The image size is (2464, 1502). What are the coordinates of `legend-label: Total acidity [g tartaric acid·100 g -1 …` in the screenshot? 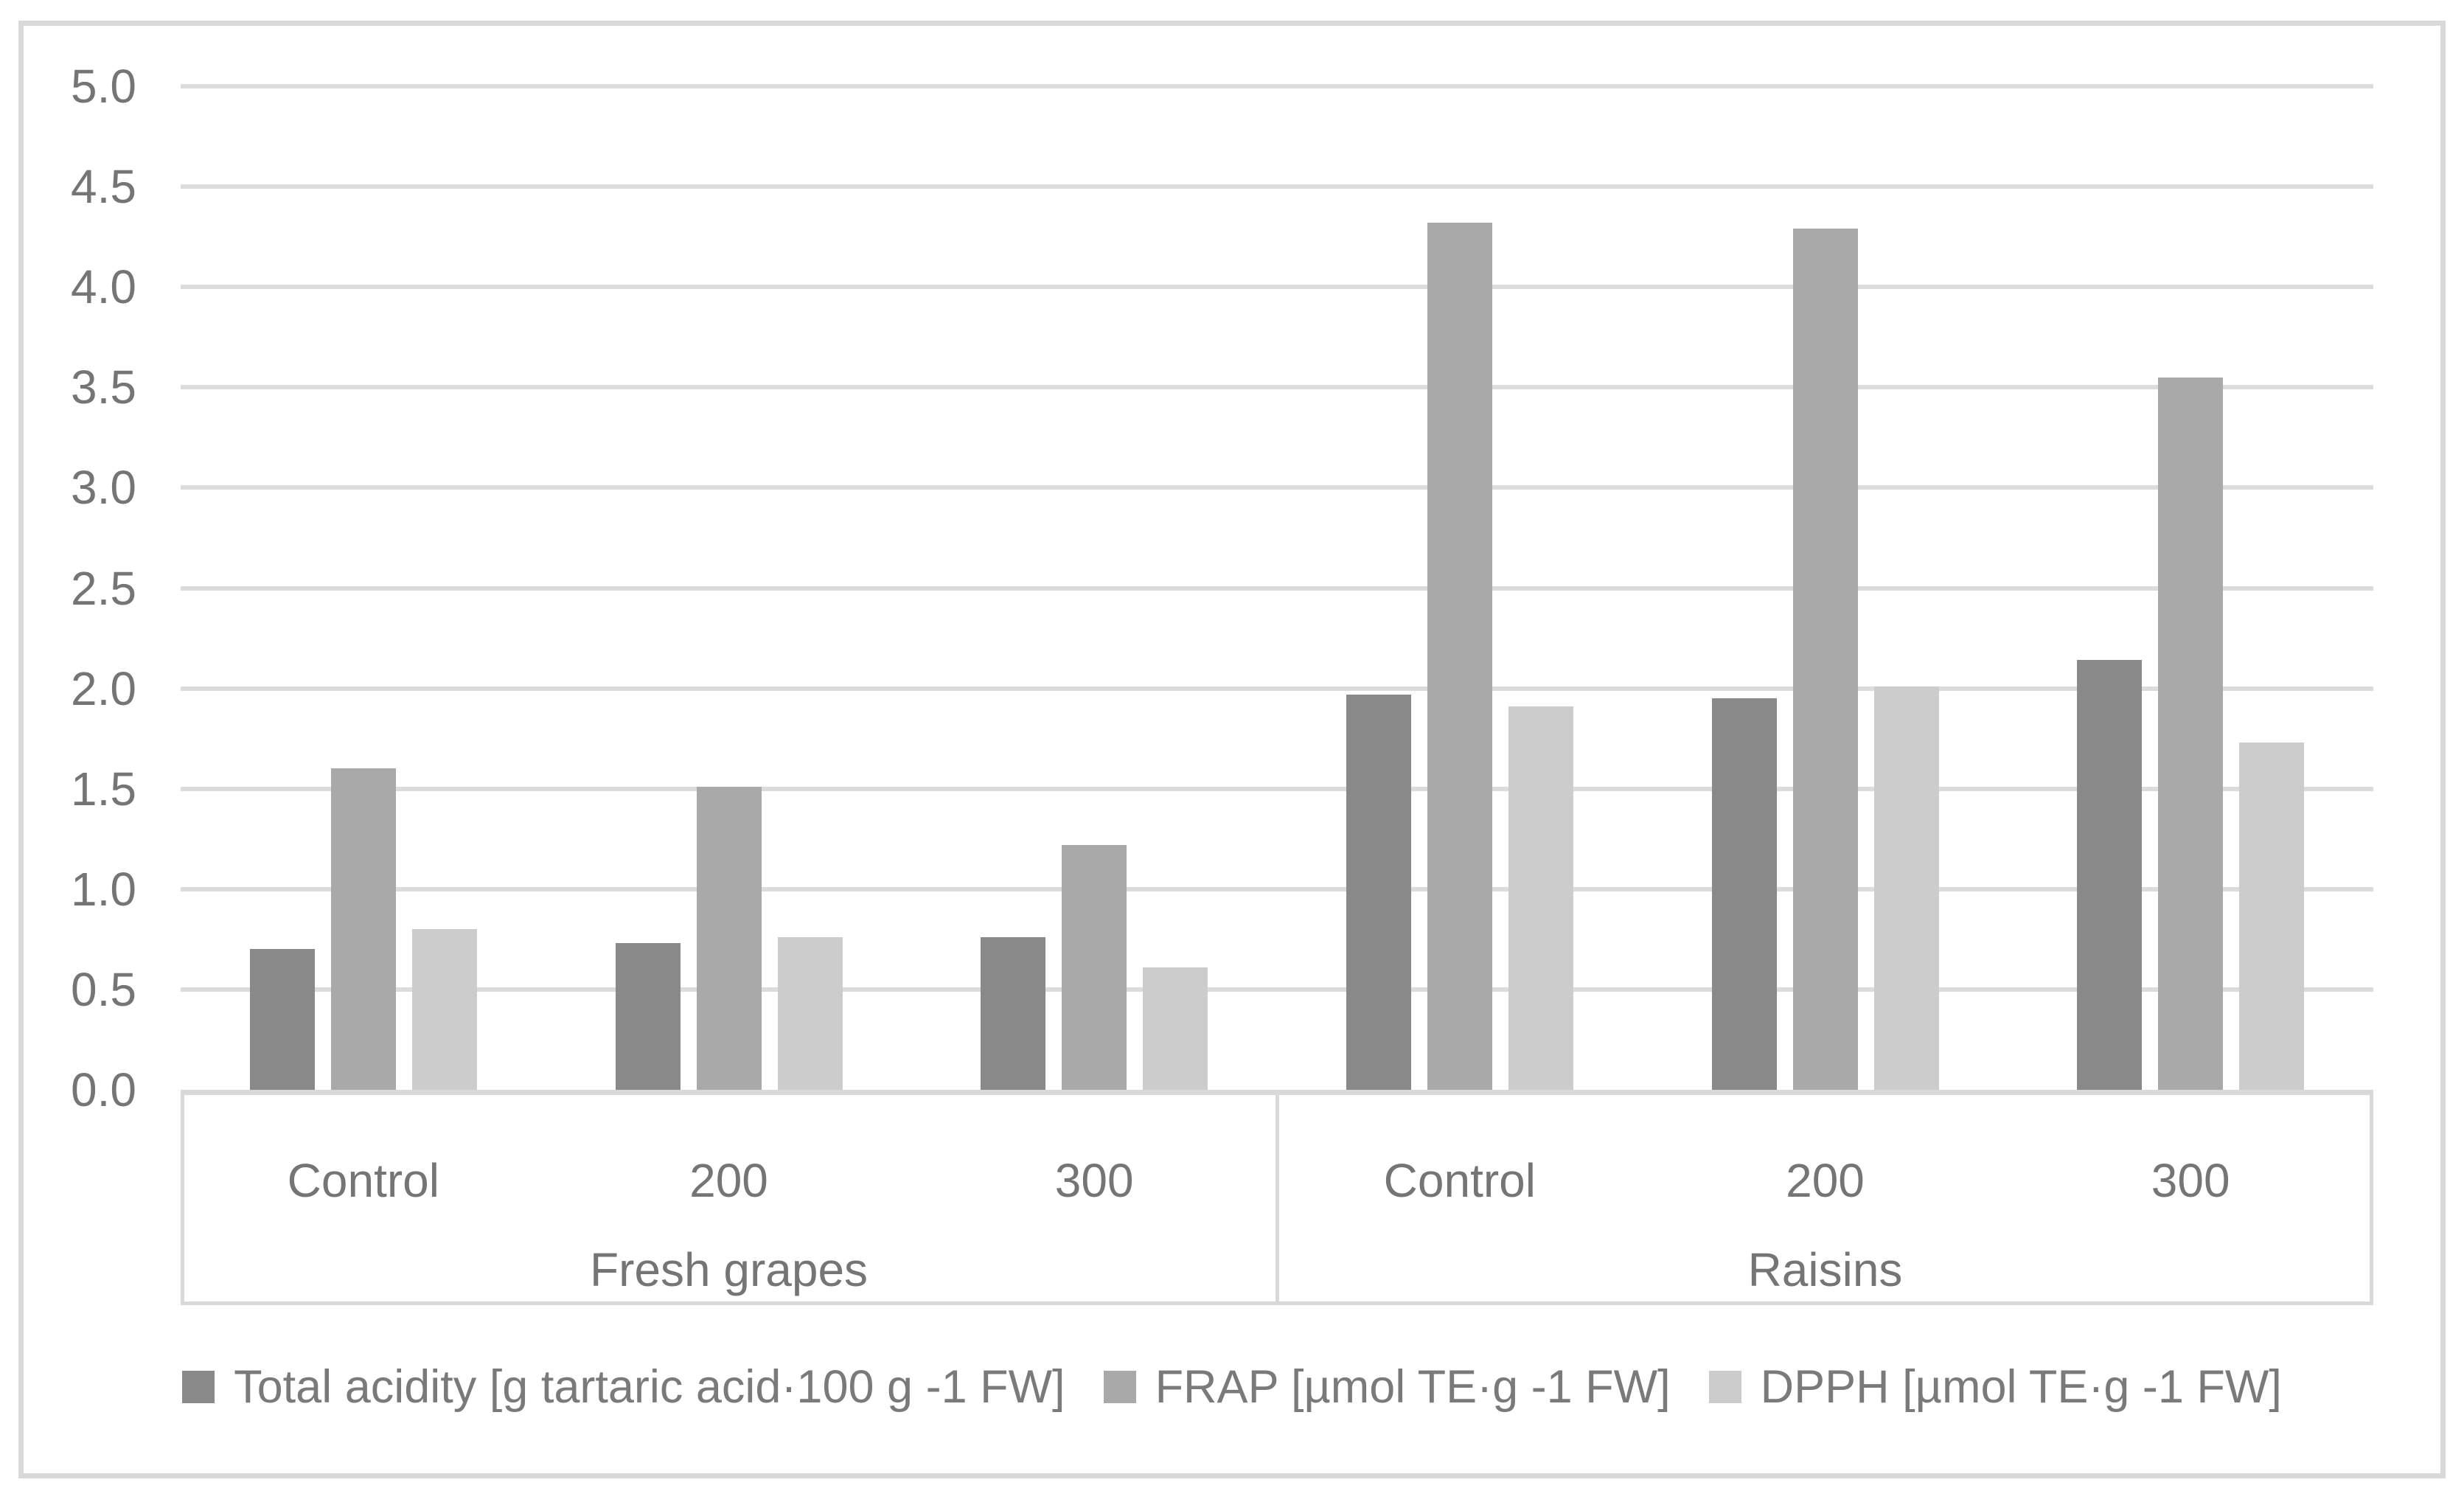 It's located at (649, 1387).